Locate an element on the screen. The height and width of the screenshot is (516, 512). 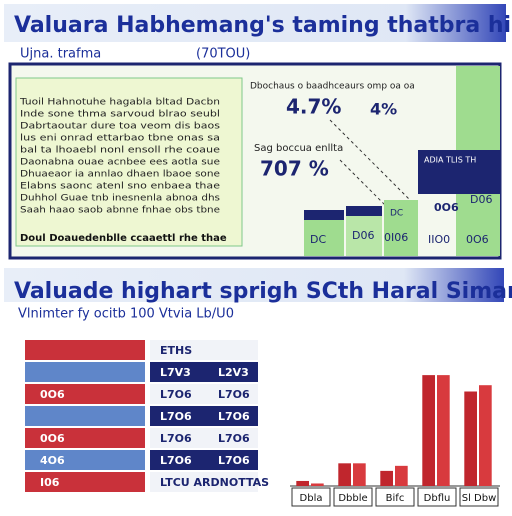
table-cell: LTCU ARDNOTTAS is located at coordinates (214, 482).